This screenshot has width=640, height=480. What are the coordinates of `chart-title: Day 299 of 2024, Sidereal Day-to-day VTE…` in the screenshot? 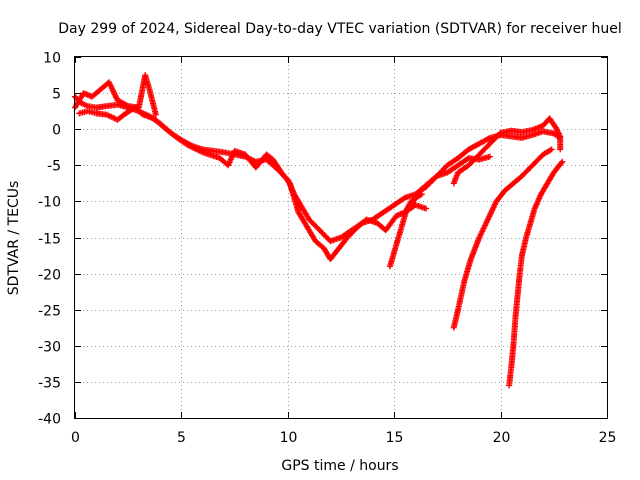 It's located at (339, 29).